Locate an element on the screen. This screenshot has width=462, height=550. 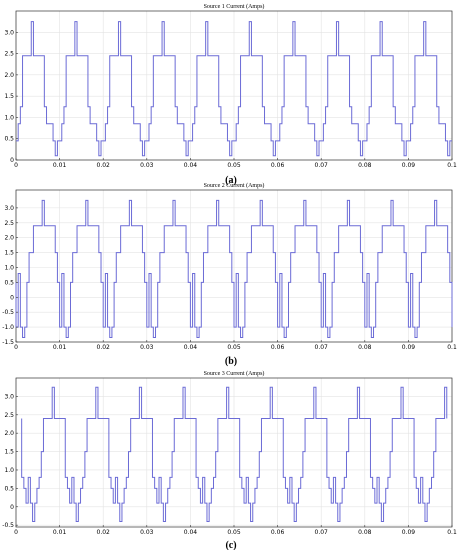
chart-3-x-tick-label: 0.06 is located at coordinates (278, 532).